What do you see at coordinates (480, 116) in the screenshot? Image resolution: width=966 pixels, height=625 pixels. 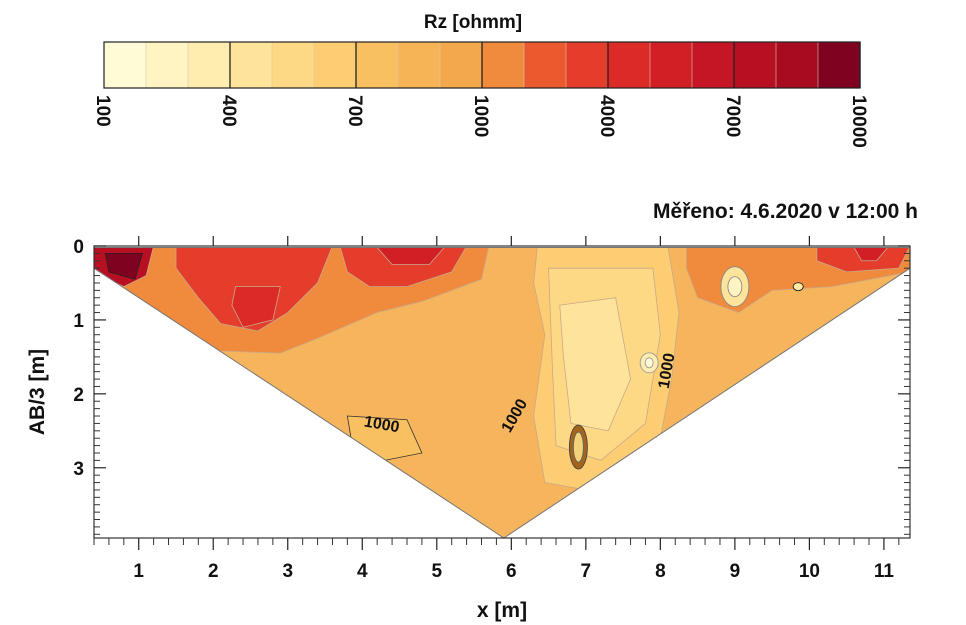 I see `colorbar-tick-label: 1000` at bounding box center [480, 116].